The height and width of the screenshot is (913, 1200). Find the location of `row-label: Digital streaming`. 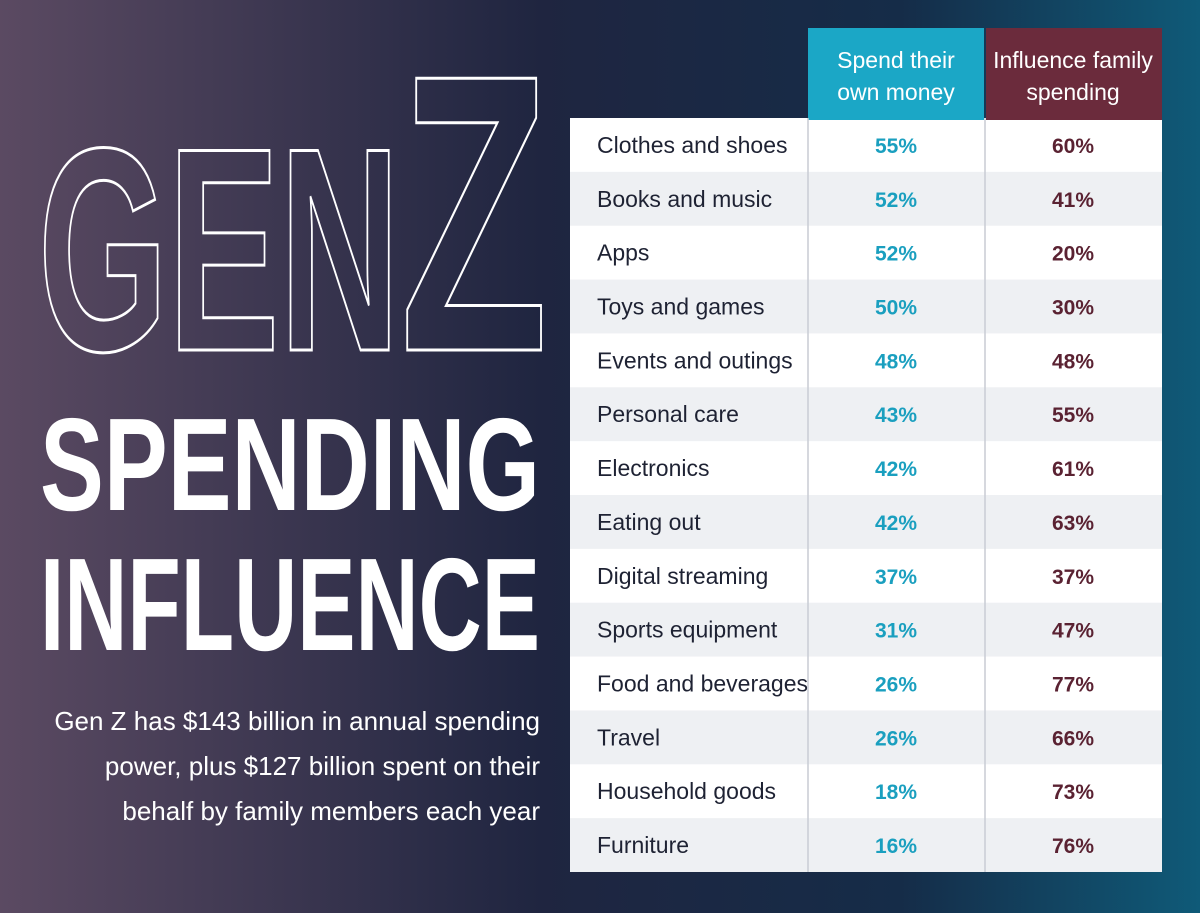

row-label: Digital streaming is located at coordinates (682, 576).